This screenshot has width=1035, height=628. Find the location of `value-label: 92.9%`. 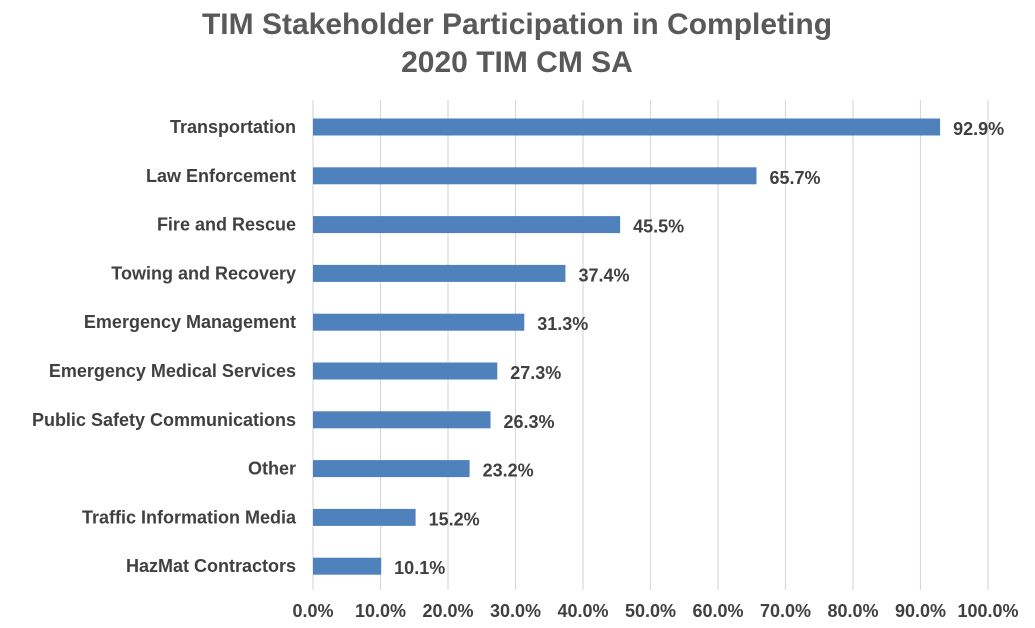

value-label: 92.9% is located at coordinates (978, 129).